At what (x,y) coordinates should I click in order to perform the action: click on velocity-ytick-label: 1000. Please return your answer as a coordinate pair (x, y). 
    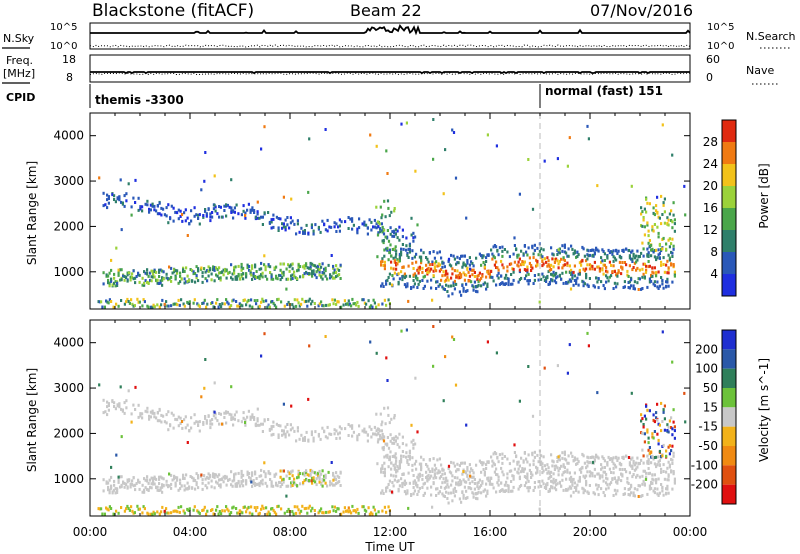
    Looking at the image, I should click on (68, 479).